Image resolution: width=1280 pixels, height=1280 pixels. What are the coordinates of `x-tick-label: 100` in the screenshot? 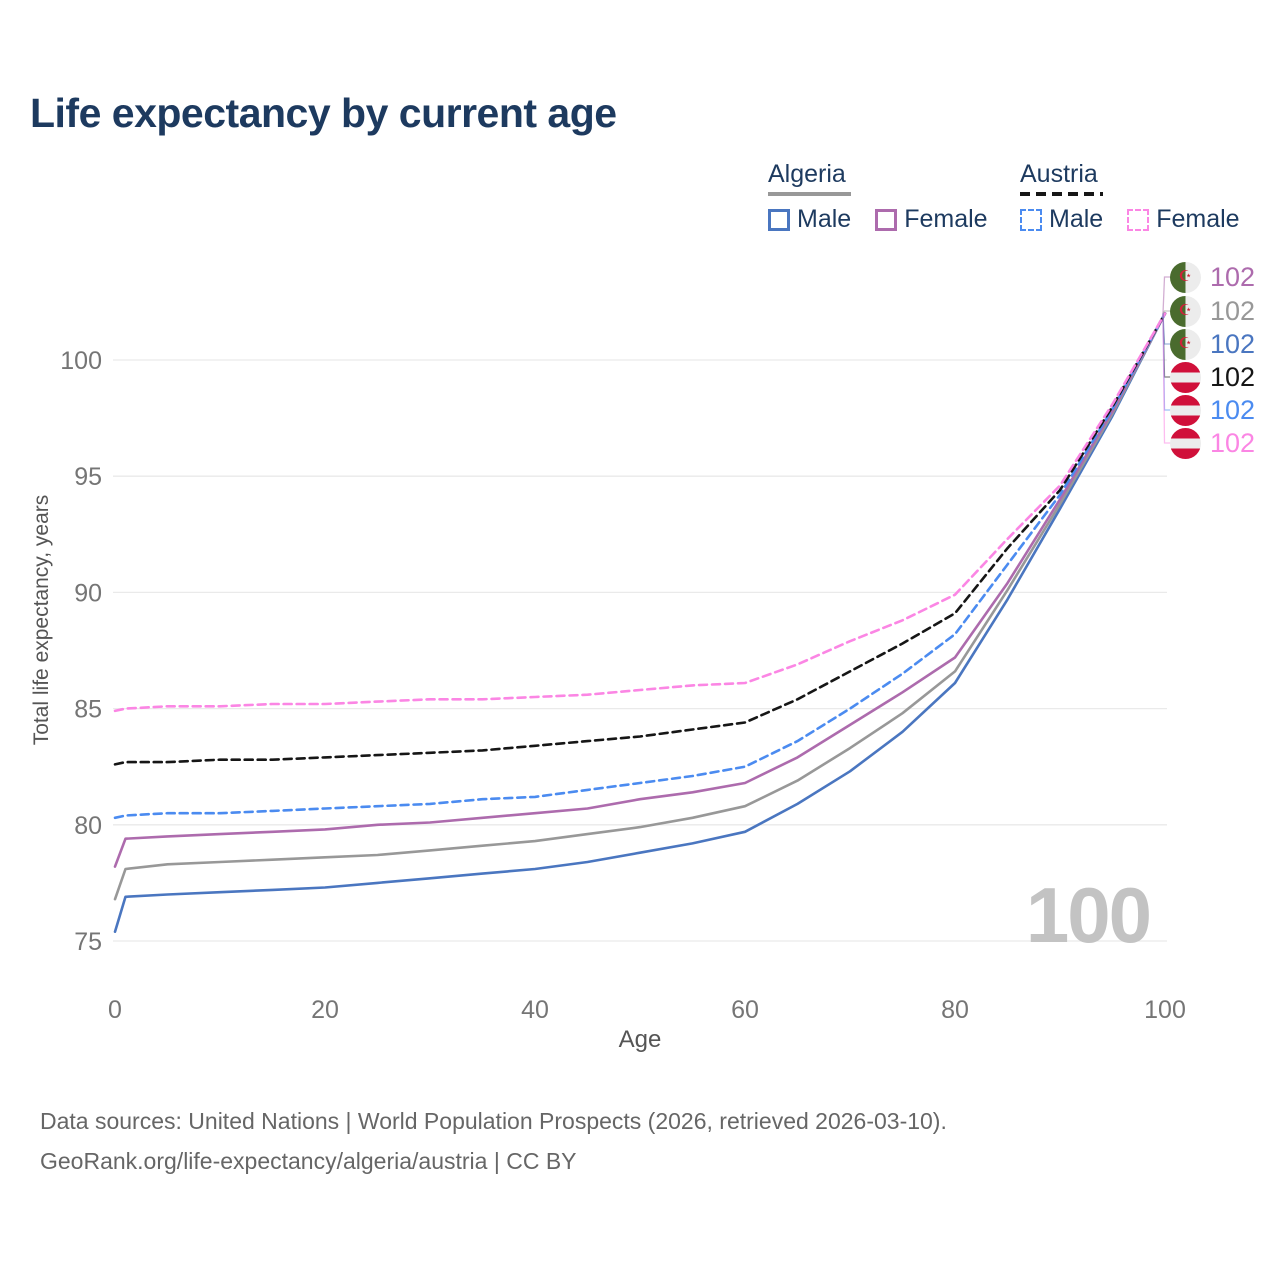 It's located at (1165, 1010).